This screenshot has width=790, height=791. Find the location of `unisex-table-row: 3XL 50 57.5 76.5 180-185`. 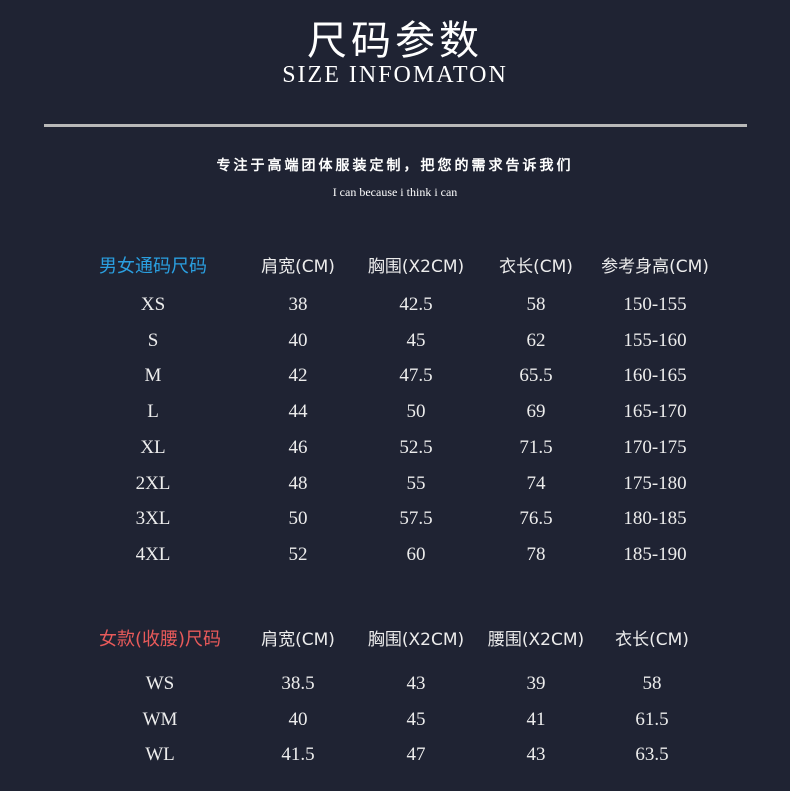

unisex-table-row: 3XL 50 57.5 76.5 180-185 is located at coordinates (395, 519).